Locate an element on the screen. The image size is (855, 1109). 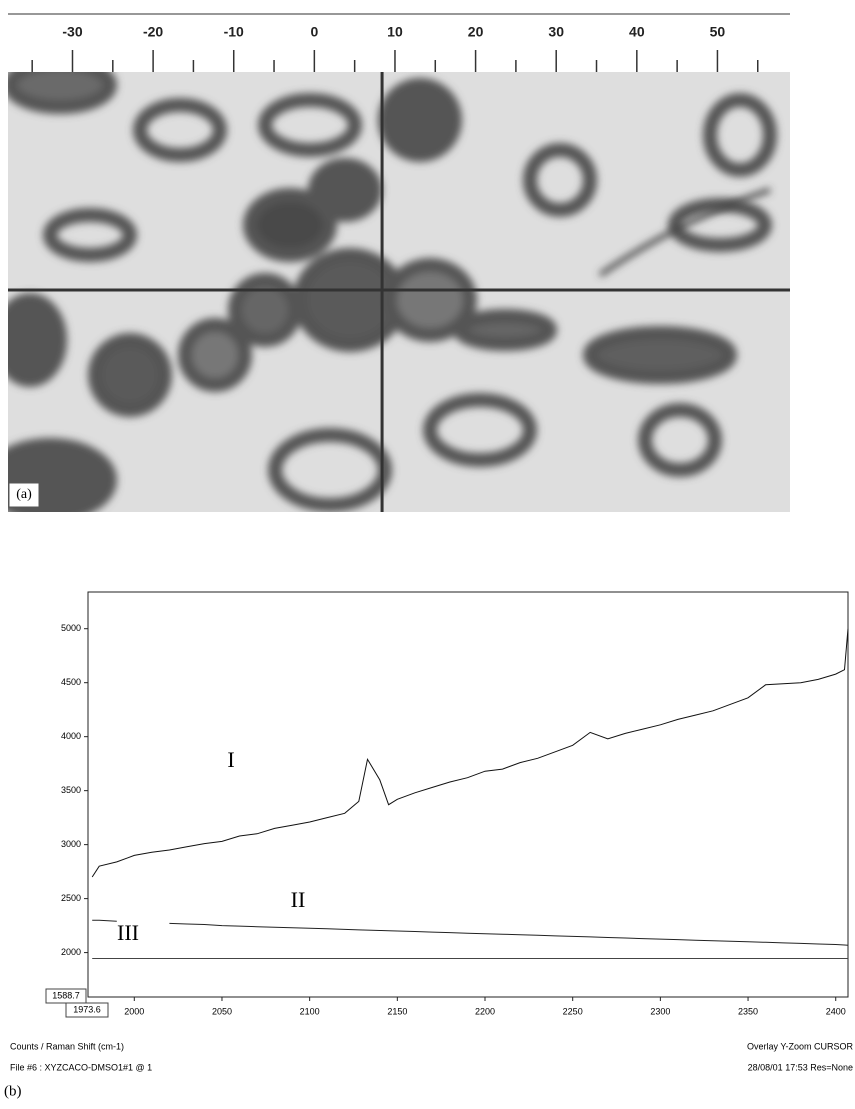
y-tick-label: 3000 is located at coordinates (71, 844).